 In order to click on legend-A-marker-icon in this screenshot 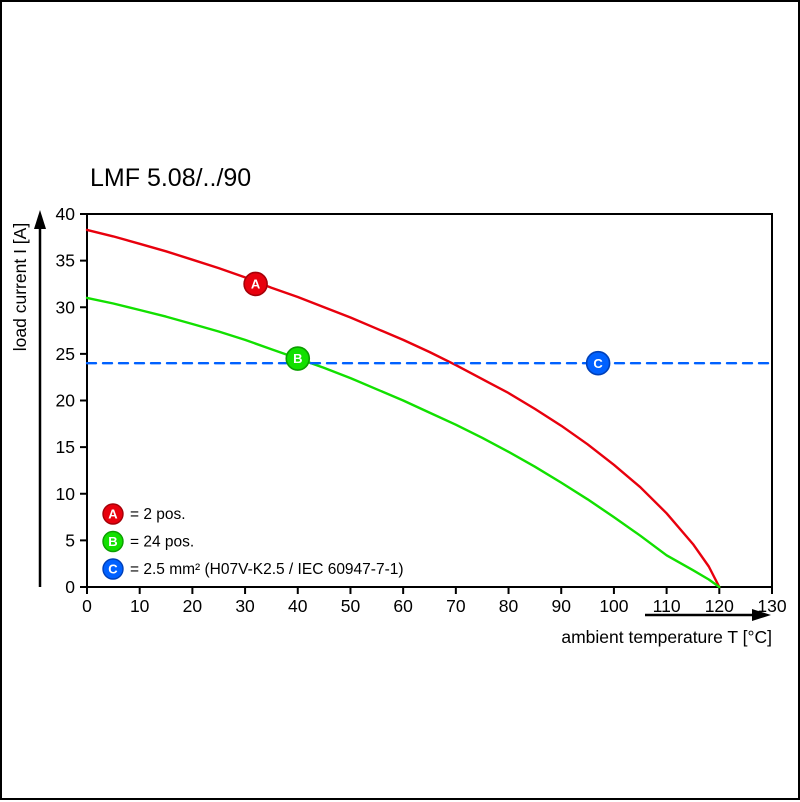, I will do `click(113, 514)`.